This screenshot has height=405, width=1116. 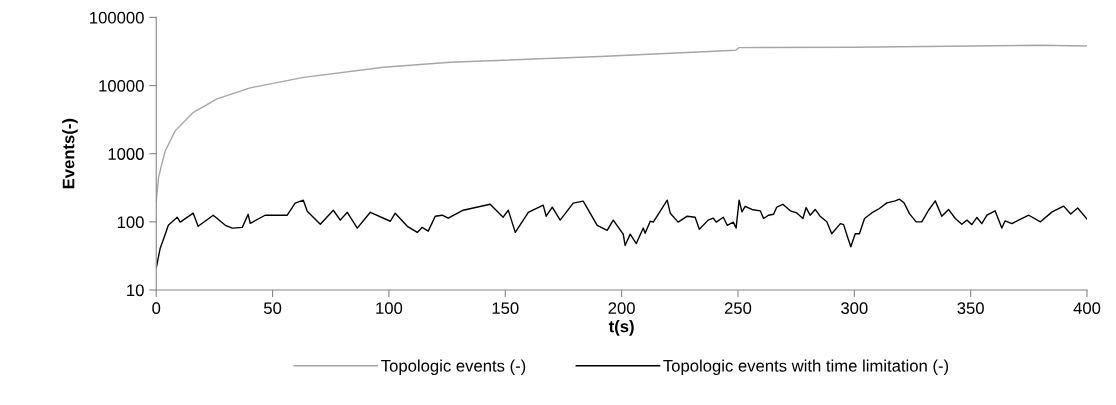 I want to click on x-tick-label: 300, so click(x=854, y=308).